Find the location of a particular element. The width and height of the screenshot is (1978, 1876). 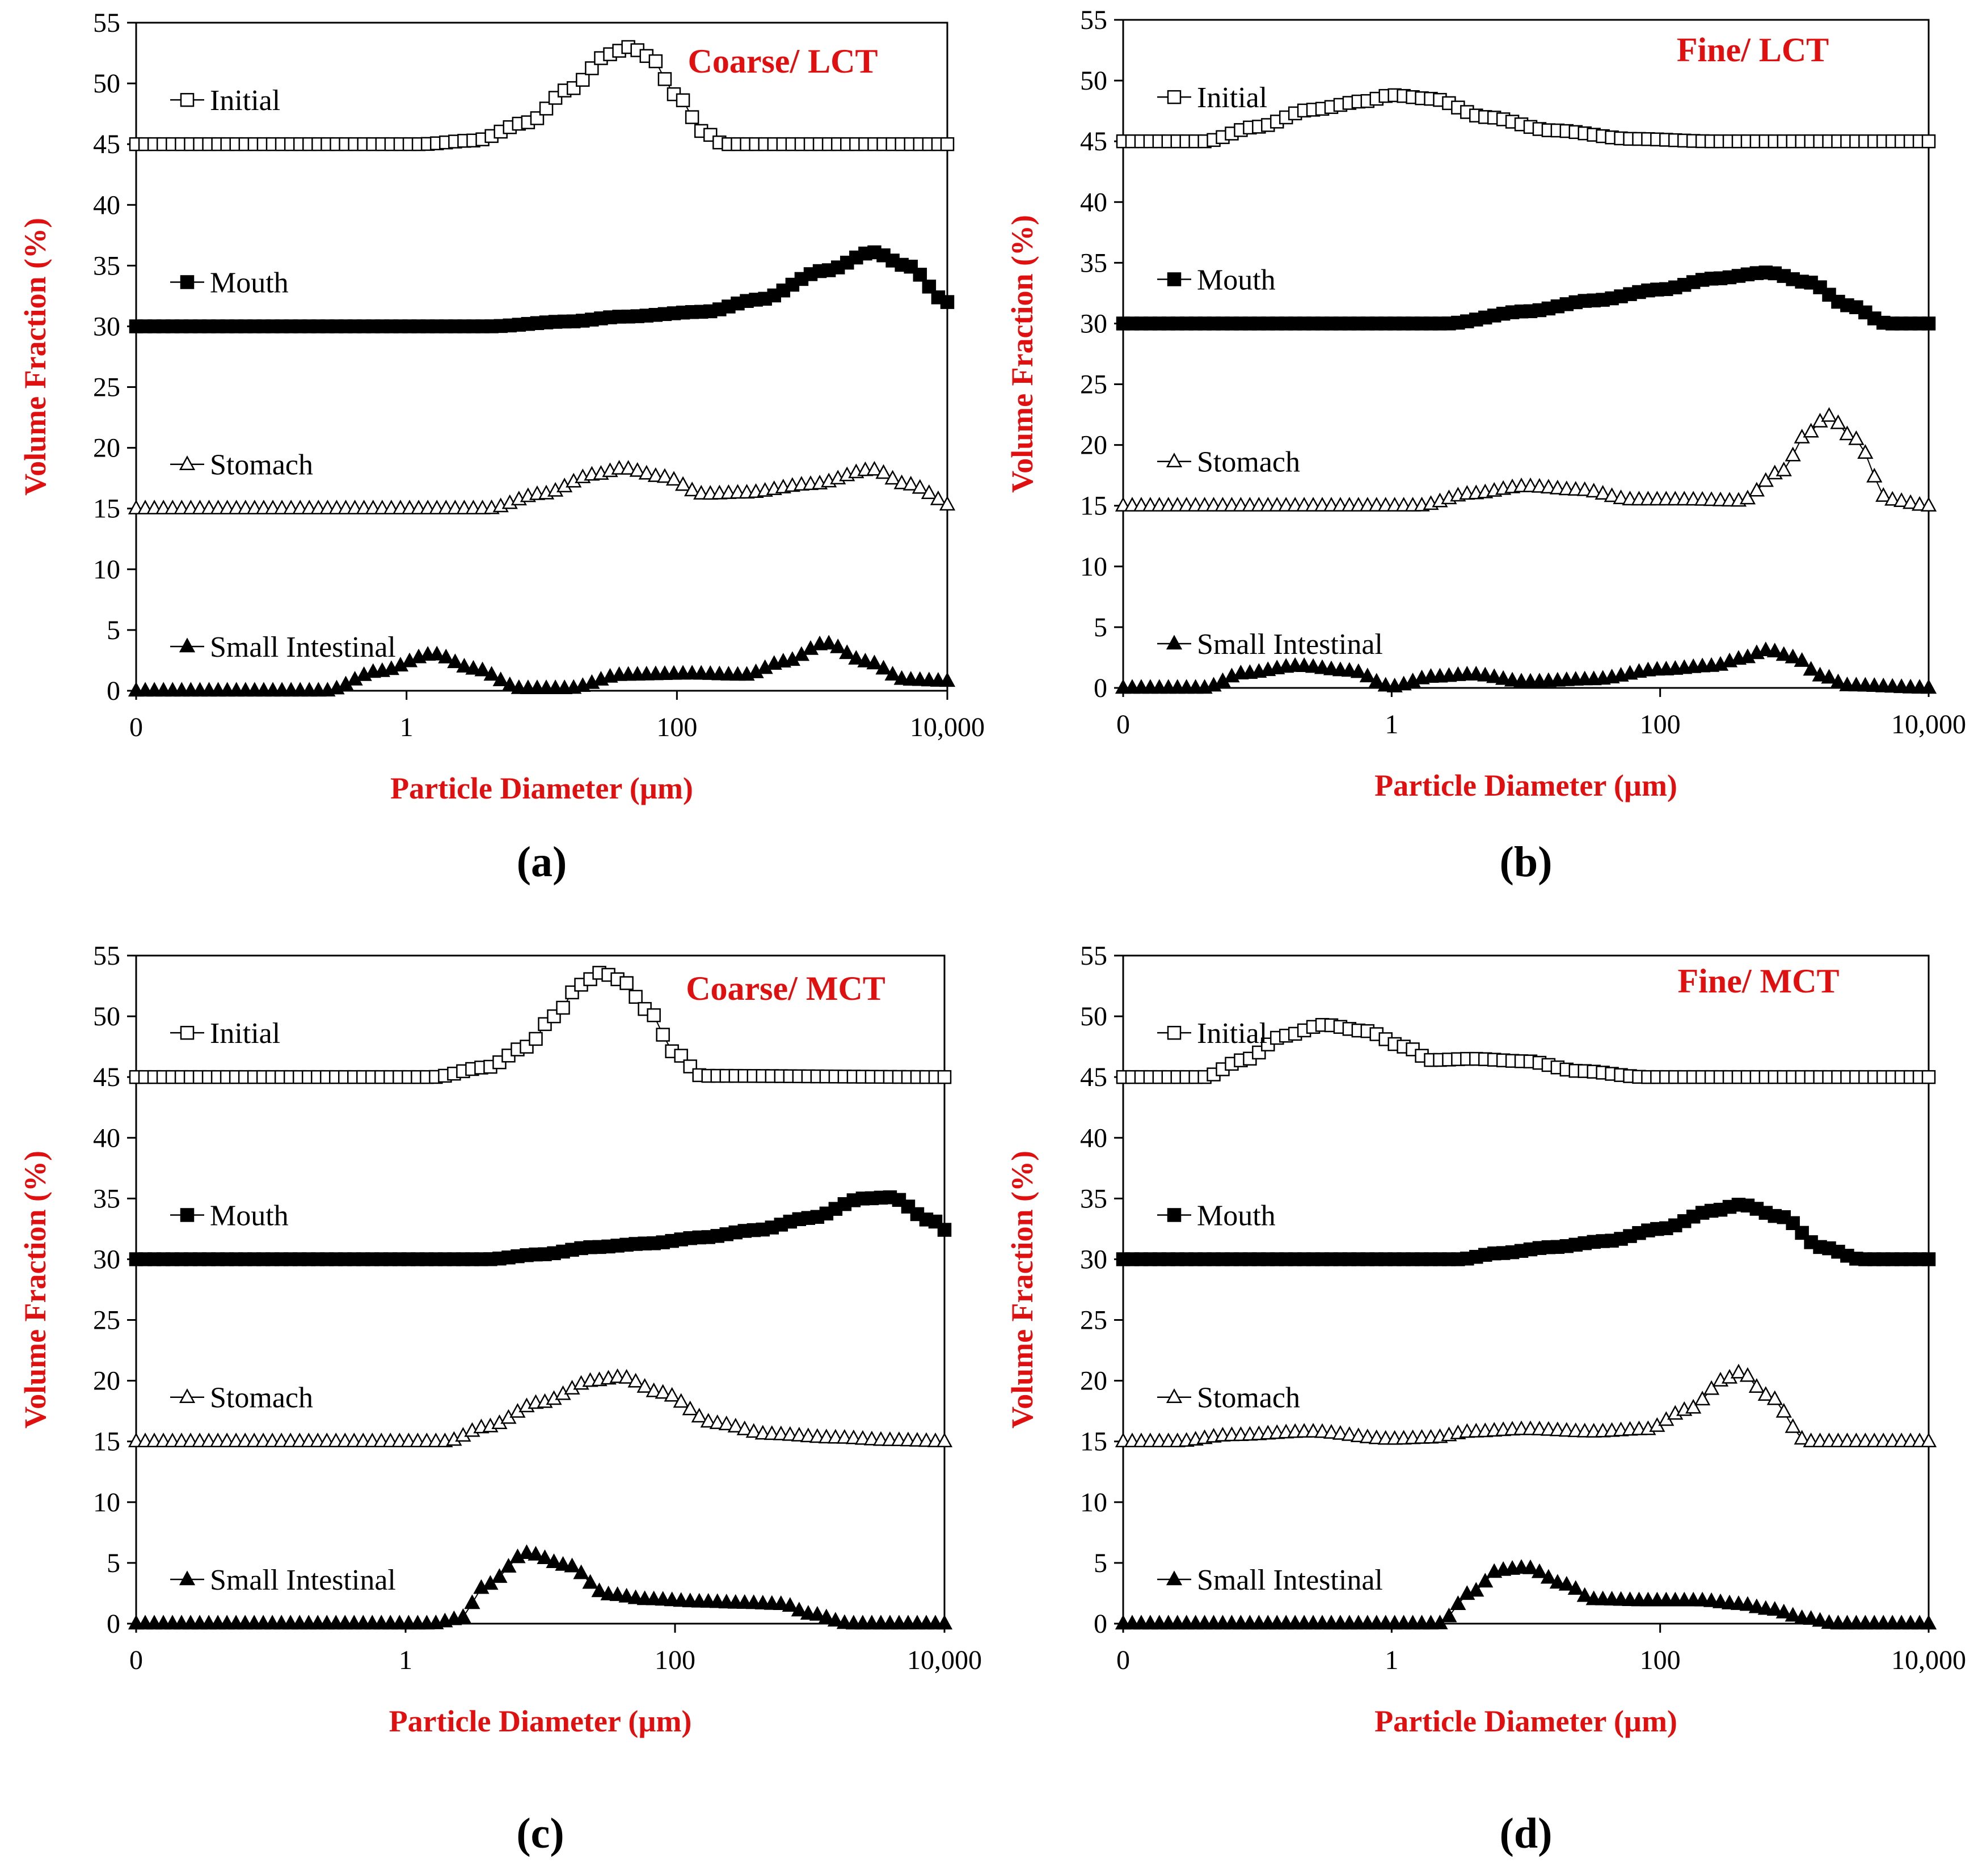

y-tick-label: 45 is located at coordinates (106, 144).